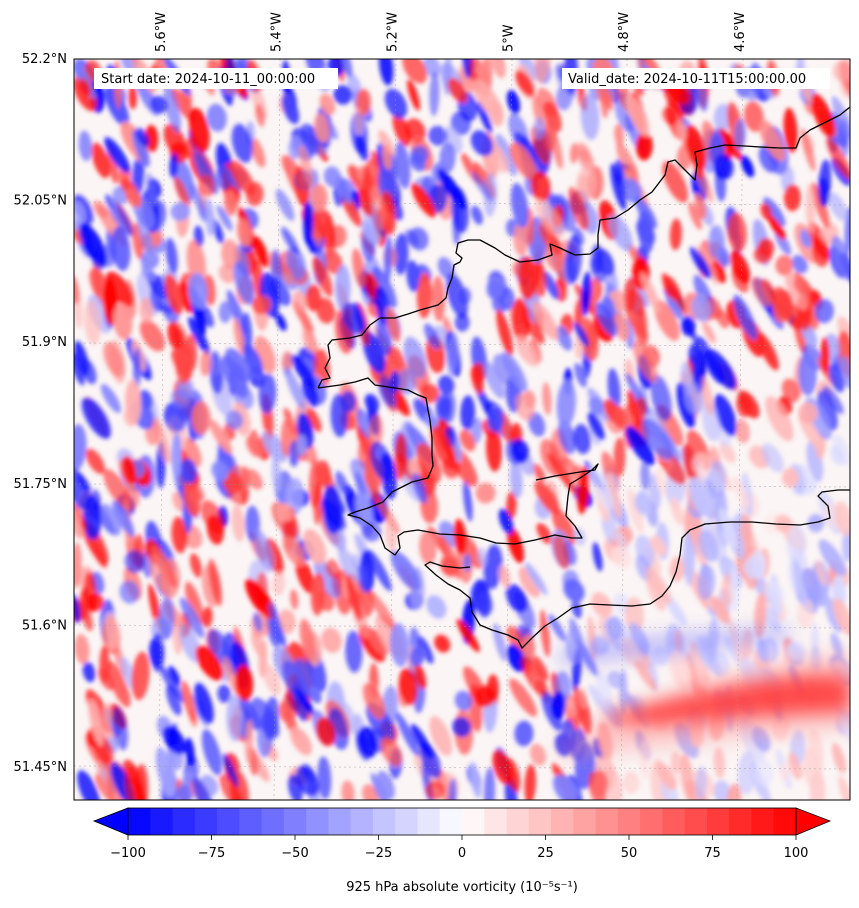 The width and height of the screenshot is (859, 908). Describe the element at coordinates (451, 32) in the screenshot. I see `x-tick-labels: 5.6°W 5.4°W 5.2°W 5°W 4.8°W 4.6°W` at that location.